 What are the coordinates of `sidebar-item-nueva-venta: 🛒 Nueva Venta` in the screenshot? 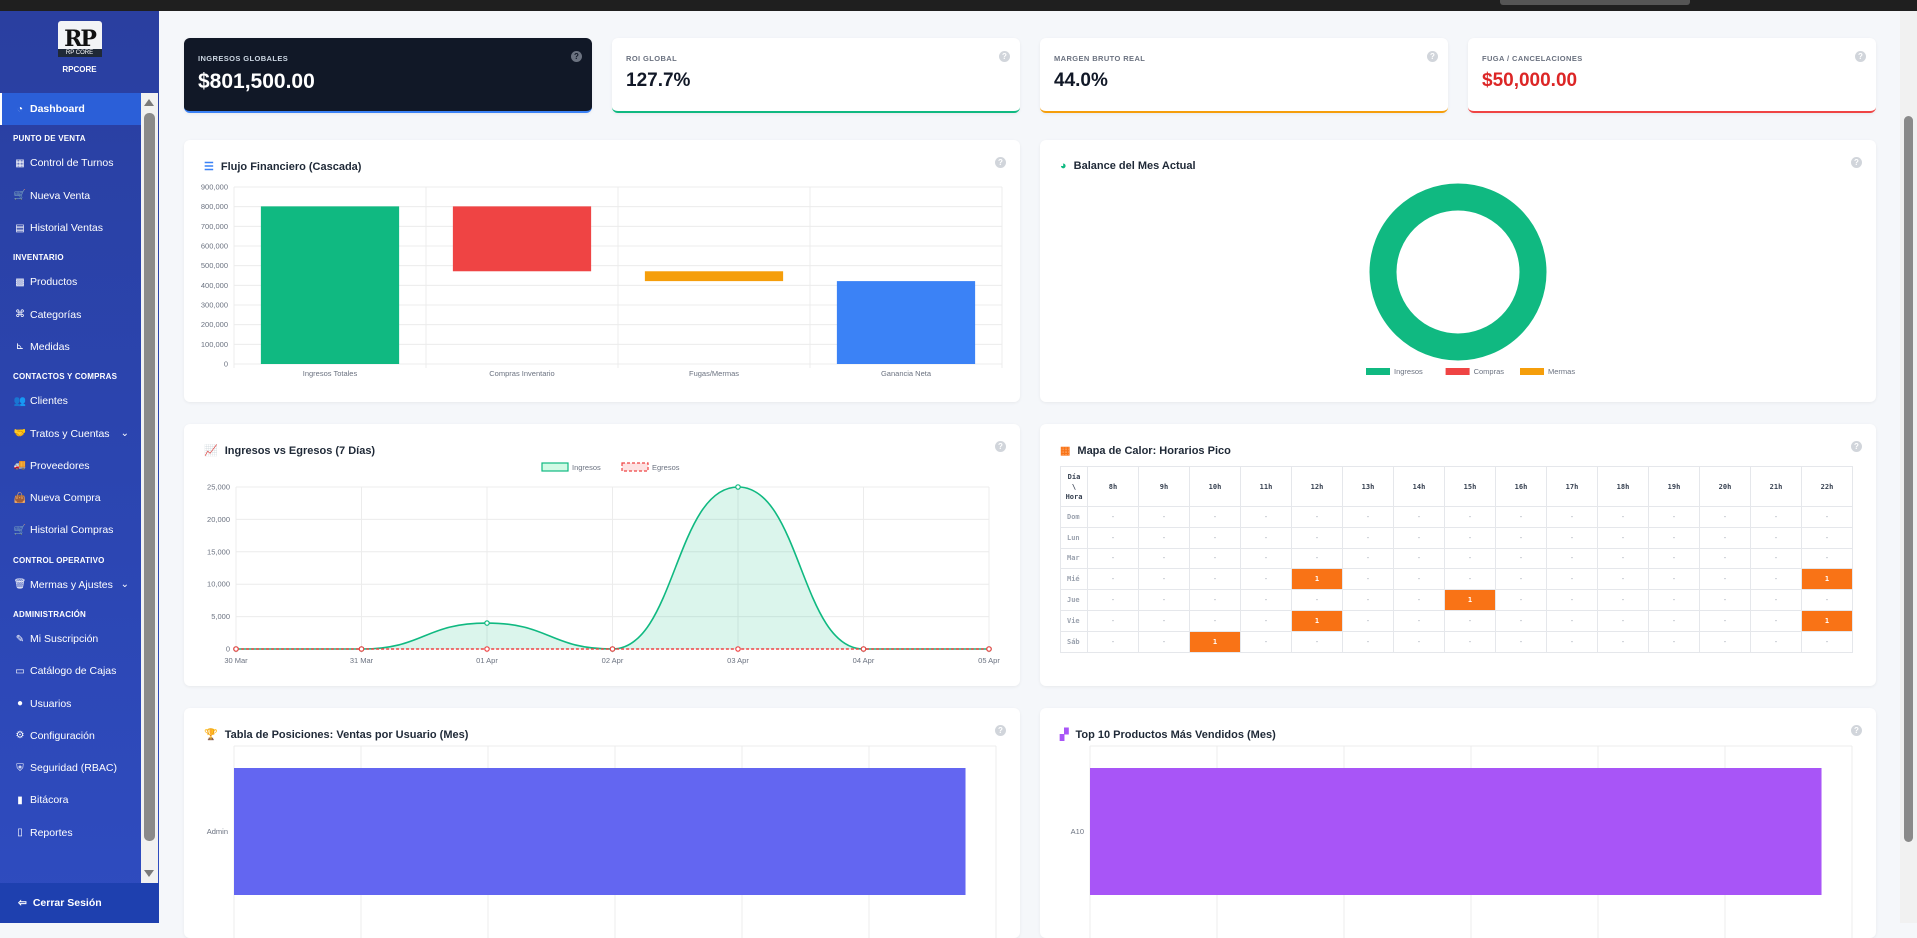 It's located at (70, 196).